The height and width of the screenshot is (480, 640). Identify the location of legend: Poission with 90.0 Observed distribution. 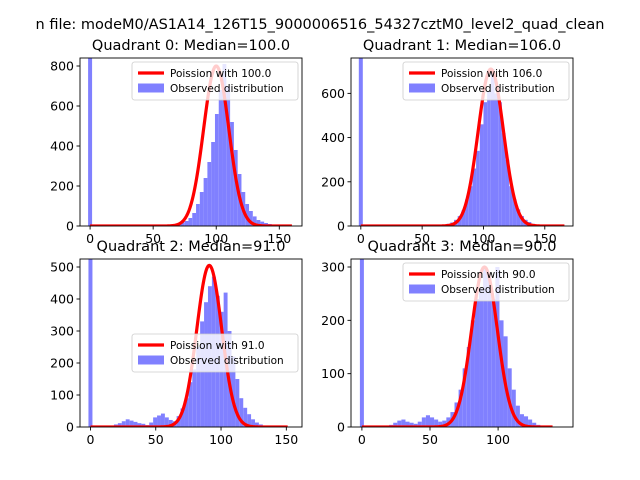
(486, 282).